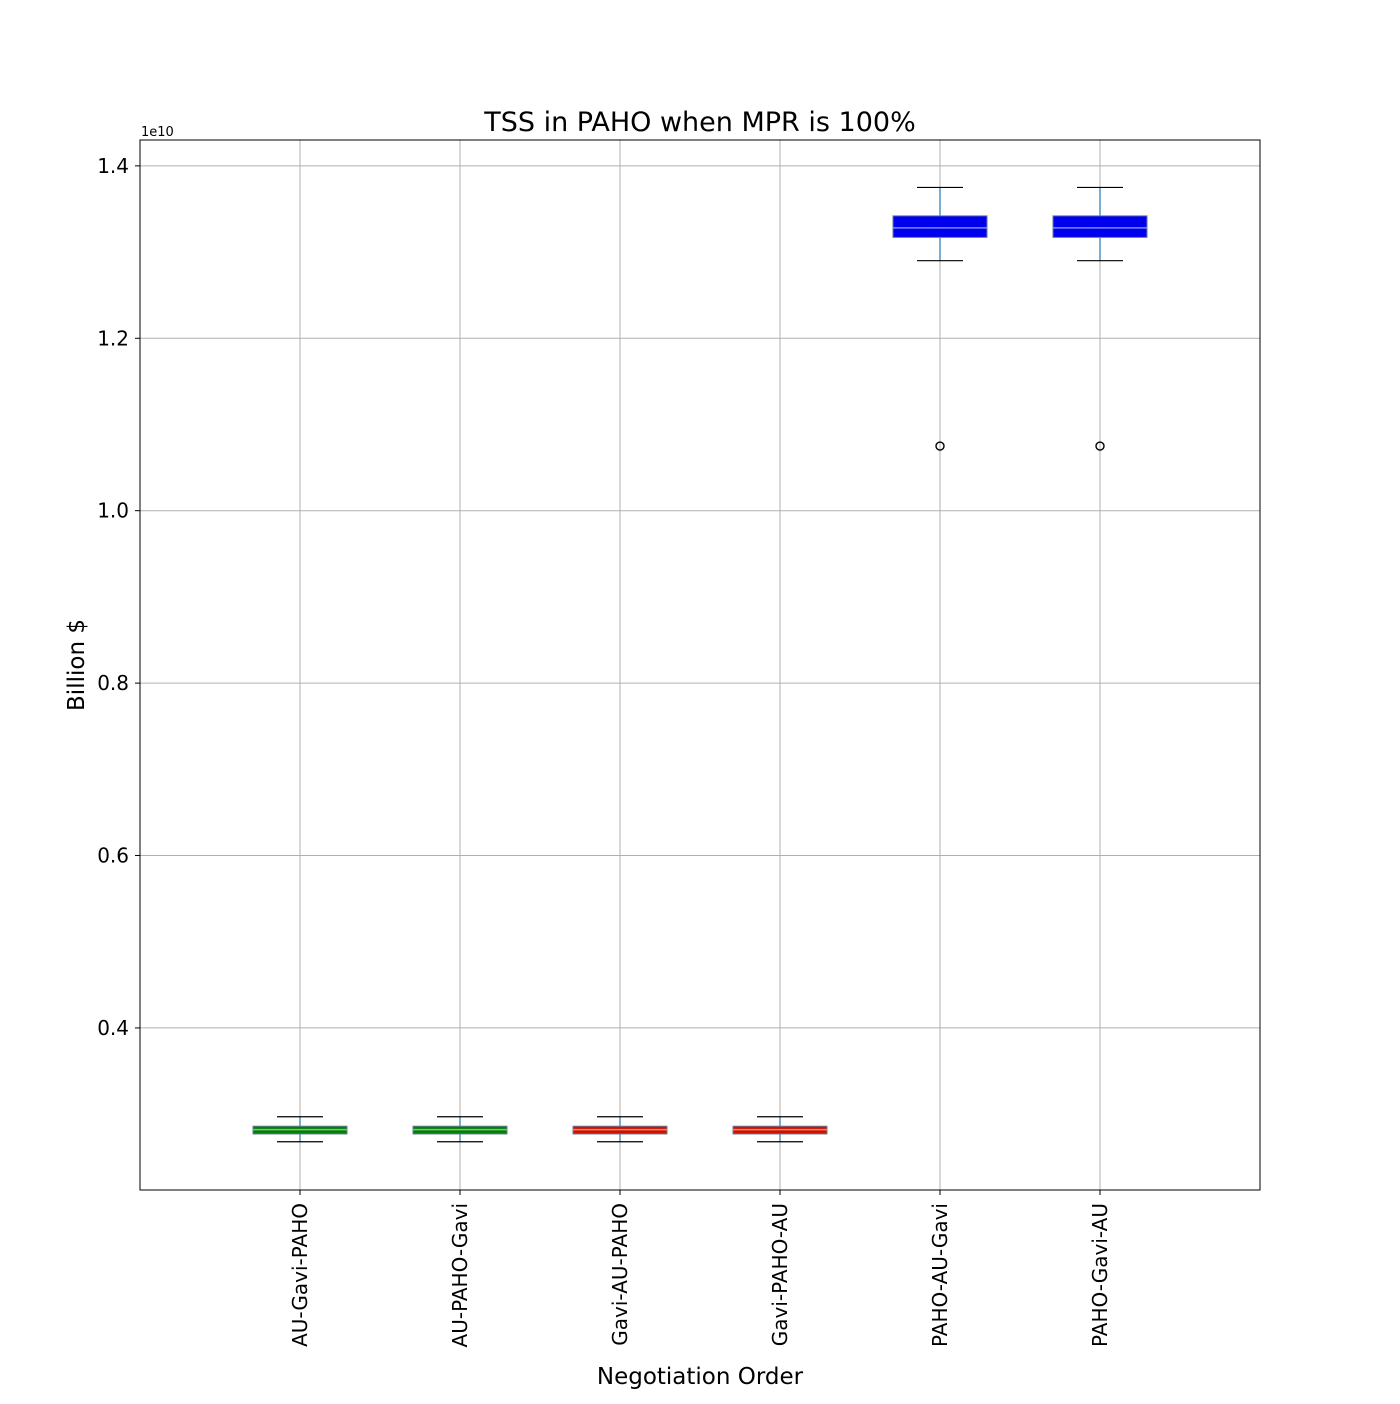  What do you see at coordinates (700, 1377) in the screenshot?
I see `x-axis-label: Negotiation Order` at bounding box center [700, 1377].